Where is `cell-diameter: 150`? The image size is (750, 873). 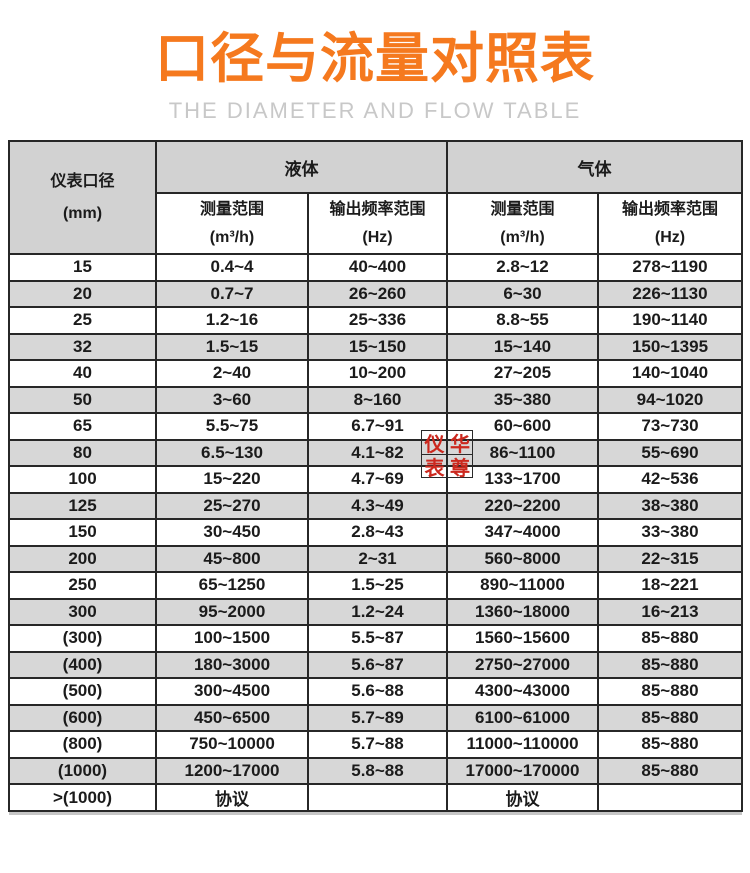
cell-diameter: 150 is located at coordinates (82, 532).